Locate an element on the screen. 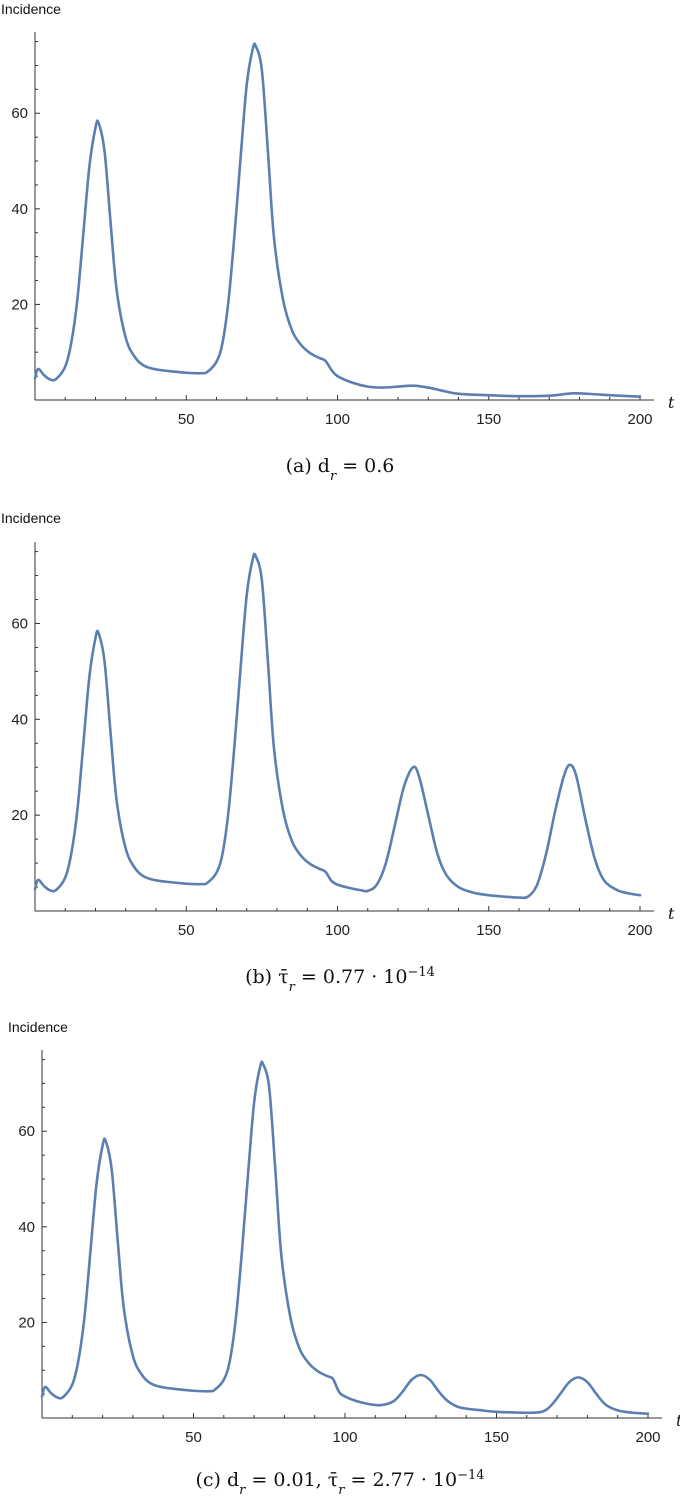  panel-caption: (b) τ̄r = 0.77 · 10−14 is located at coordinates (340, 980).